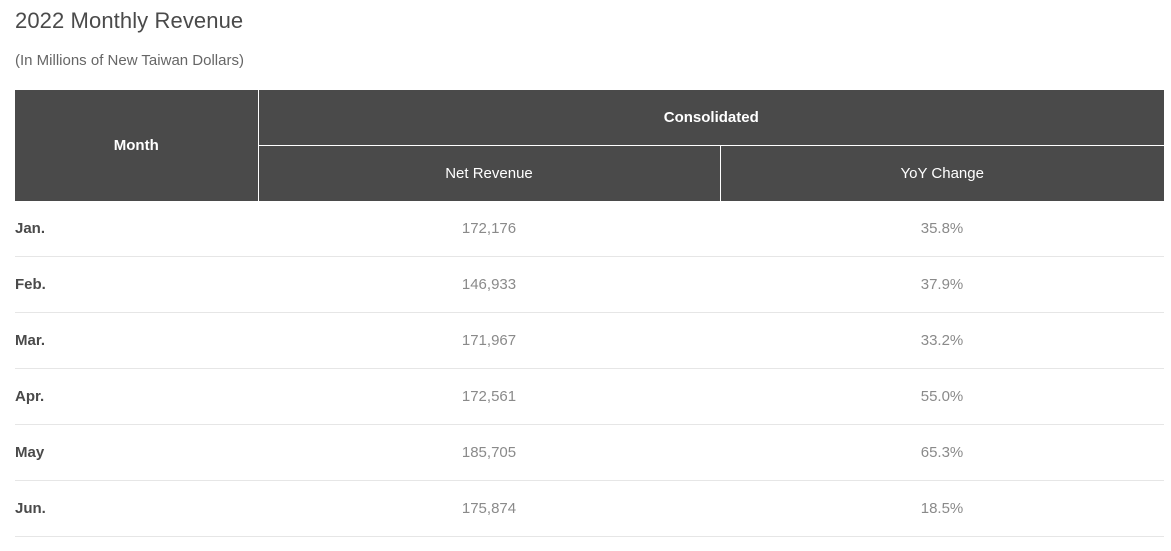 The height and width of the screenshot is (551, 1171). I want to click on column-group-consolidated: Consolidated, so click(711, 118).